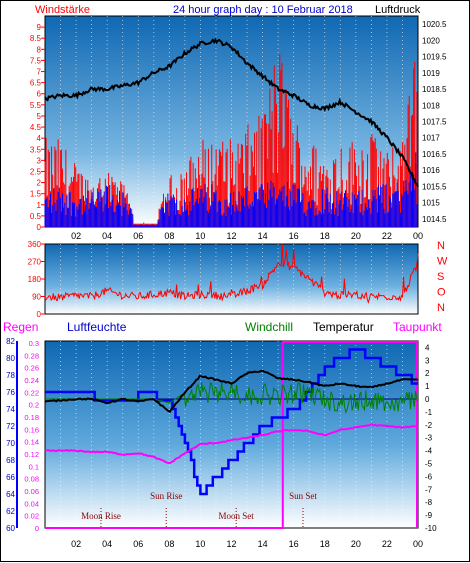 Image resolution: width=470 pixels, height=563 pixels. What do you see at coordinates (434, 24) in the screenshot?
I see `pressure-tick-label: 1020.5` at bounding box center [434, 24].